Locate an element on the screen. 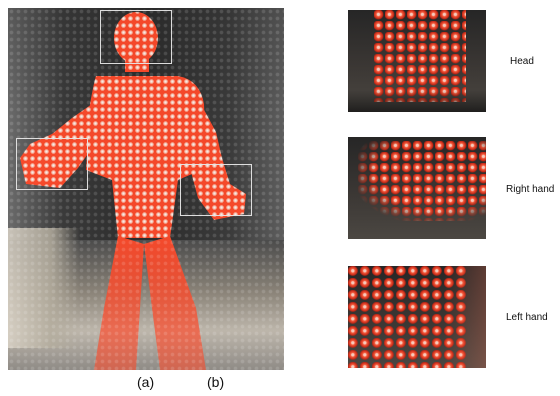 The height and width of the screenshot is (396, 560). left-hand-crop-image is located at coordinates (417, 317).